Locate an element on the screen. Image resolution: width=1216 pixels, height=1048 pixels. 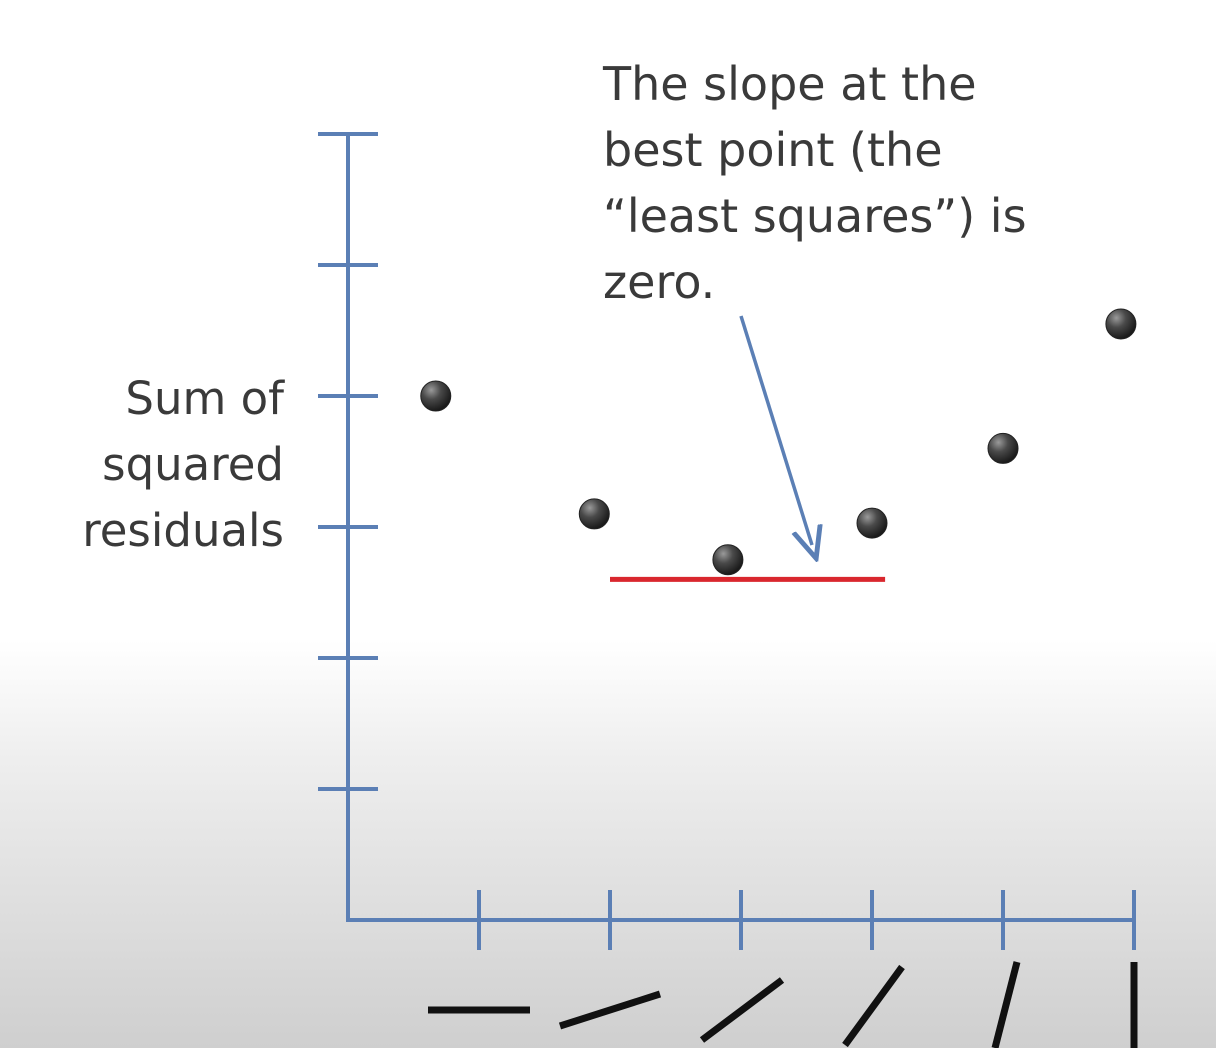
annotation-line: The slope at the is located at coordinates (789, 84).